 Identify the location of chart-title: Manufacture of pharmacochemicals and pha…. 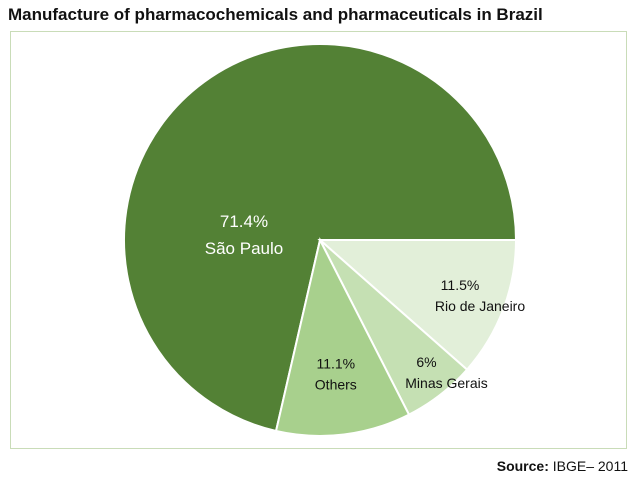
(275, 14).